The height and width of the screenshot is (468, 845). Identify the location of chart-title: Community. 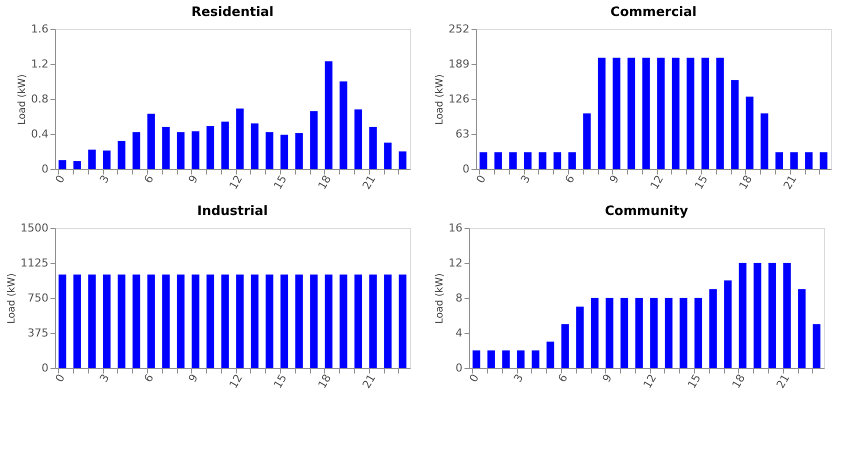
(646, 211).